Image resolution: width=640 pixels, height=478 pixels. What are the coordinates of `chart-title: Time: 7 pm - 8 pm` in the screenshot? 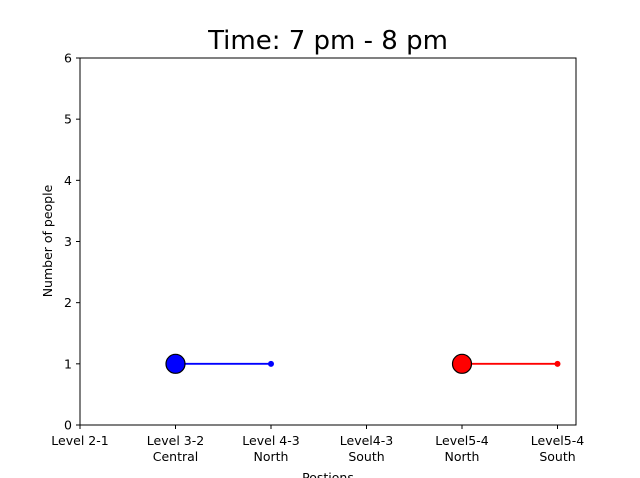 It's located at (327, 41).